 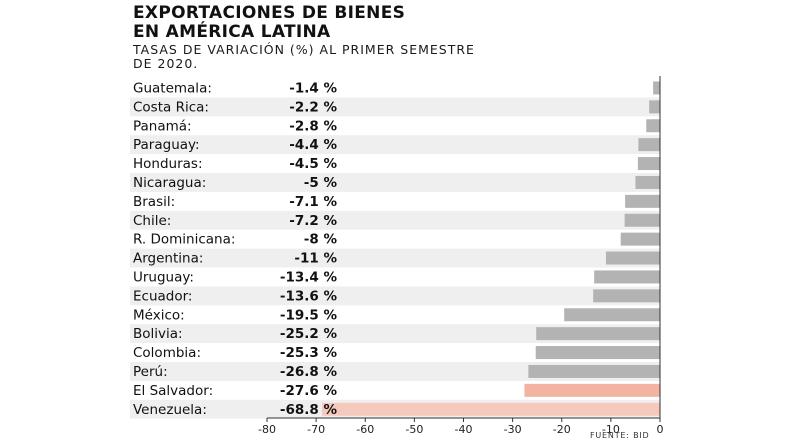 What do you see at coordinates (172, 88) in the screenshot?
I see `category-label: Guatemala:` at bounding box center [172, 88].